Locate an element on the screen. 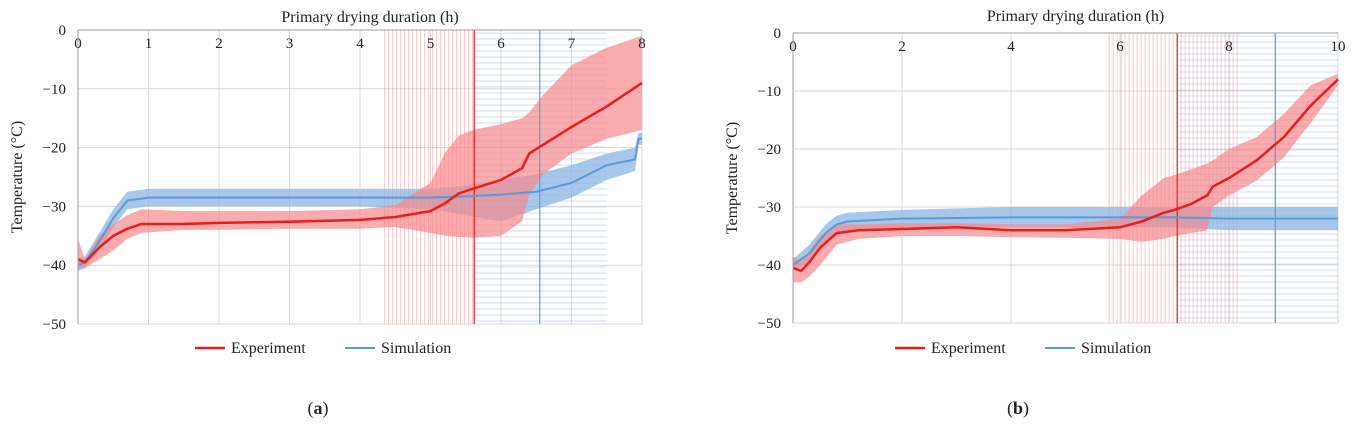 This screenshot has height=431, width=1356. panel-a-x-tick-label: 2 is located at coordinates (219, 44).